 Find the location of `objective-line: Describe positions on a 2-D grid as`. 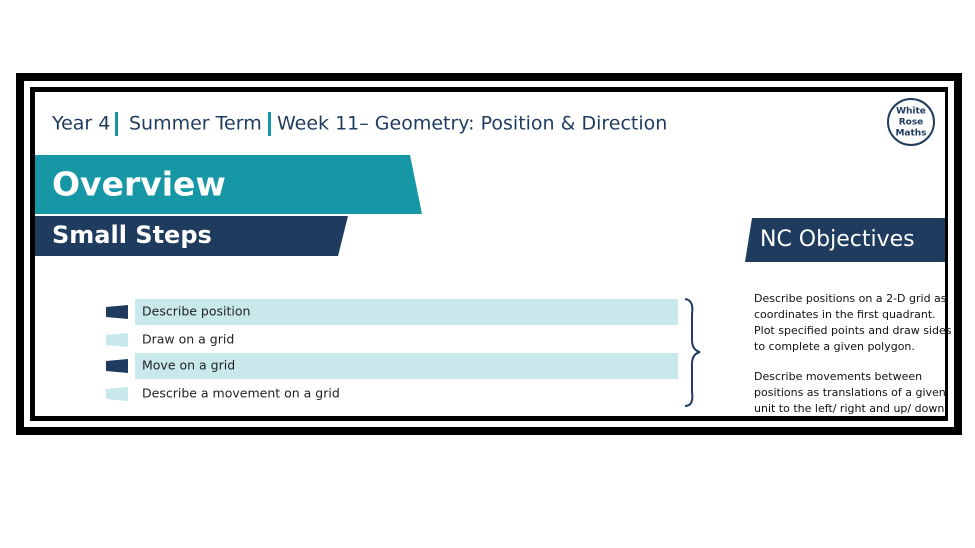

objective-line: Describe positions on a 2-D grid as is located at coordinates (850, 298).